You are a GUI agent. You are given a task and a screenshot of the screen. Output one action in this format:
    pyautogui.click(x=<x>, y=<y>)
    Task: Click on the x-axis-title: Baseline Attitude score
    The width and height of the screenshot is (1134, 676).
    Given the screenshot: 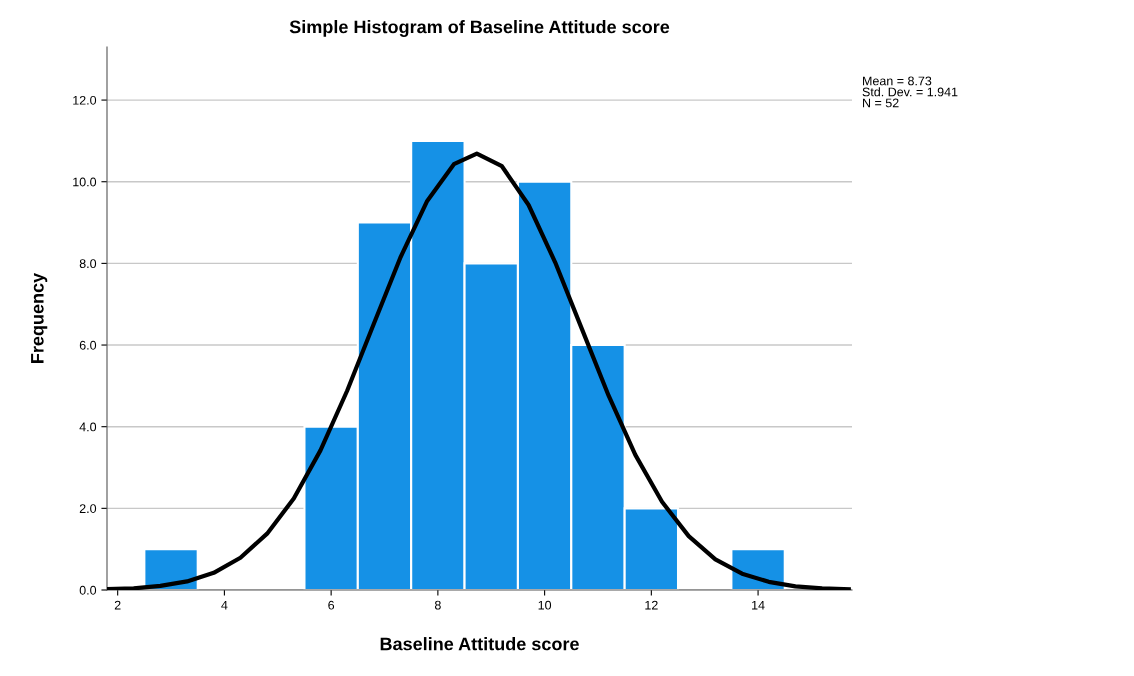 What is the action you would take?
    pyautogui.click(x=479, y=644)
    